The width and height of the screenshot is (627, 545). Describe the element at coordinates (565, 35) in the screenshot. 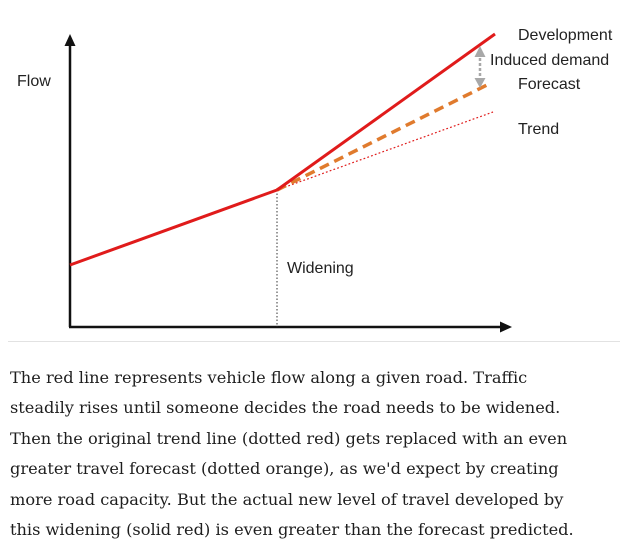

I see `development-label: Development` at that location.